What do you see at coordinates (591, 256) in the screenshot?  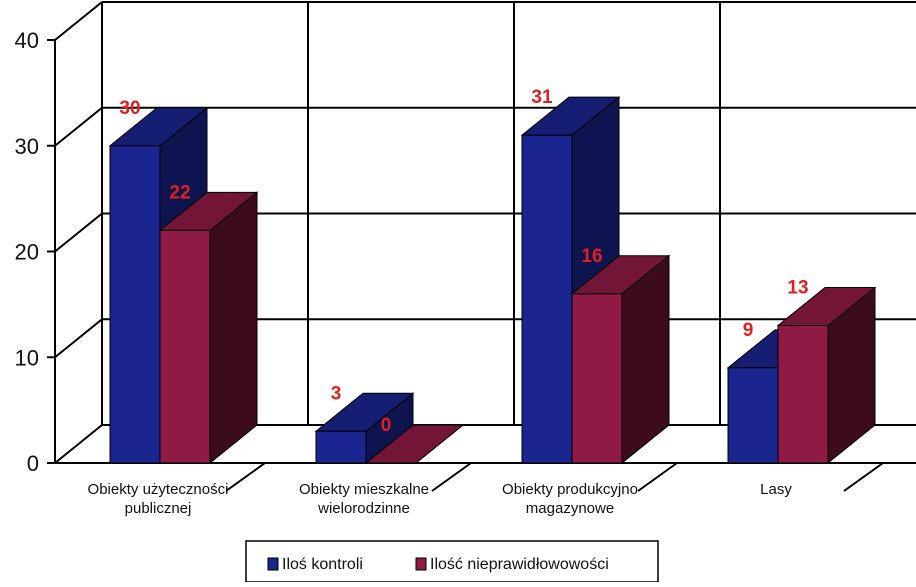 I see `data-label-1-2: 16` at bounding box center [591, 256].